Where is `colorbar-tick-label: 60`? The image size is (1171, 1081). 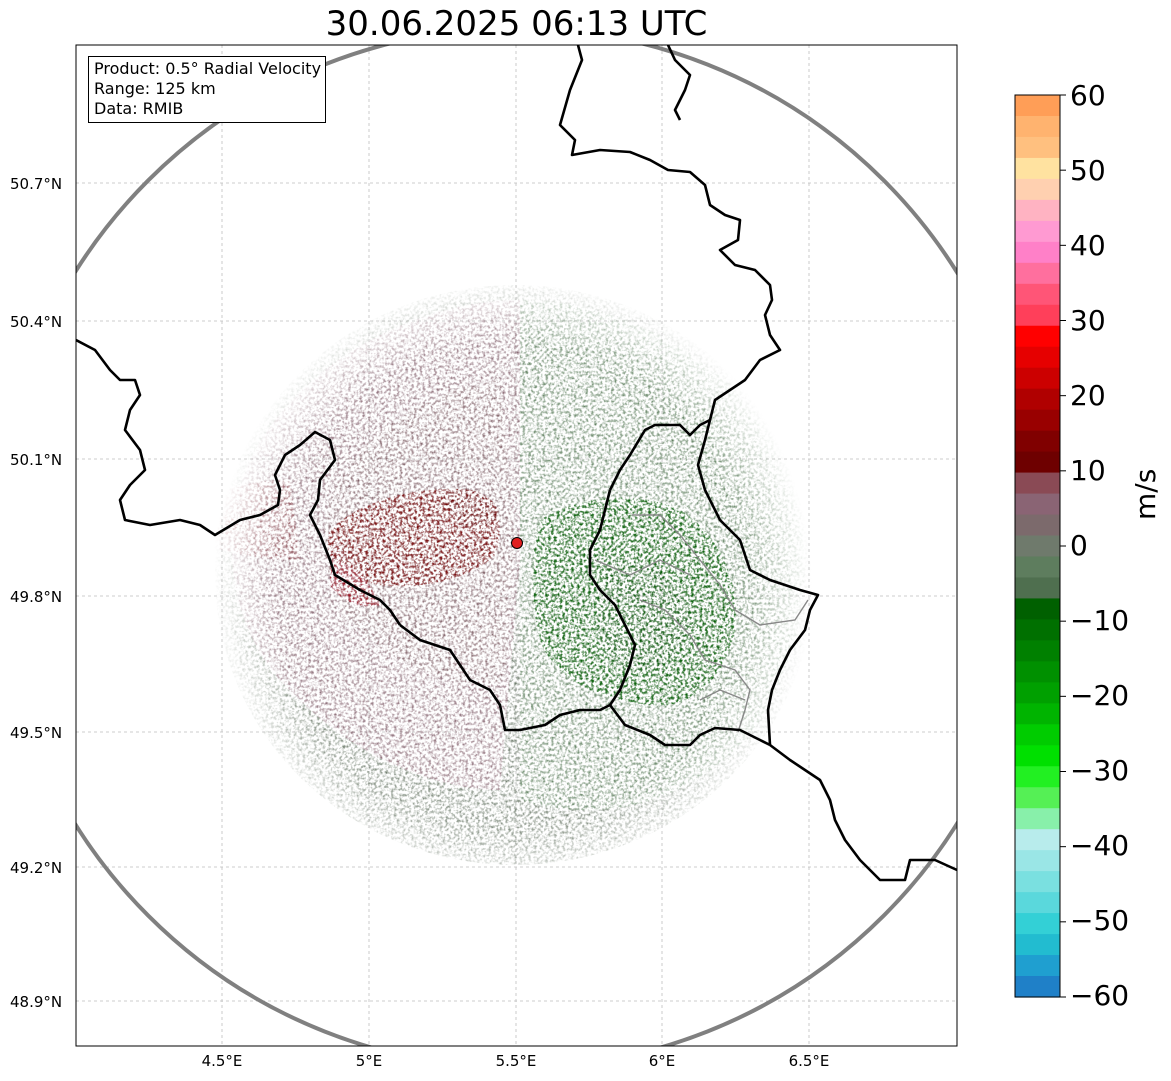 colorbar-tick-label: 60 is located at coordinates (1088, 95).